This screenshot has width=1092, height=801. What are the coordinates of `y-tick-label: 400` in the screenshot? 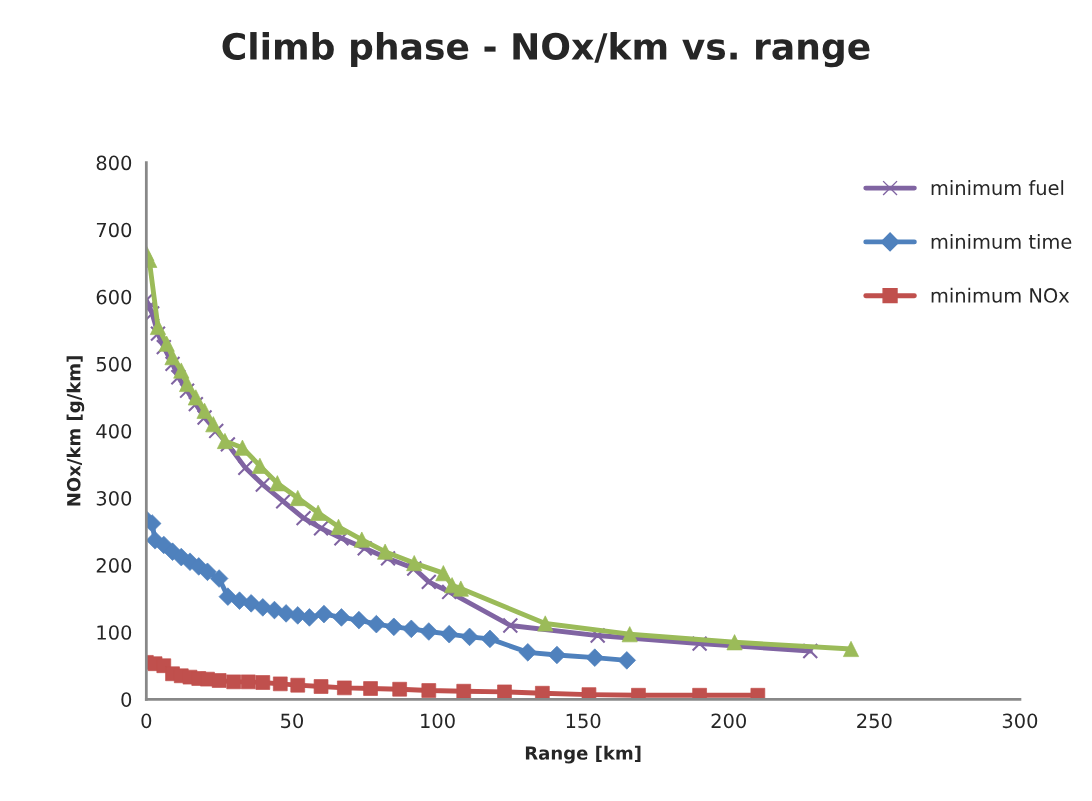 It's located at (114, 431).